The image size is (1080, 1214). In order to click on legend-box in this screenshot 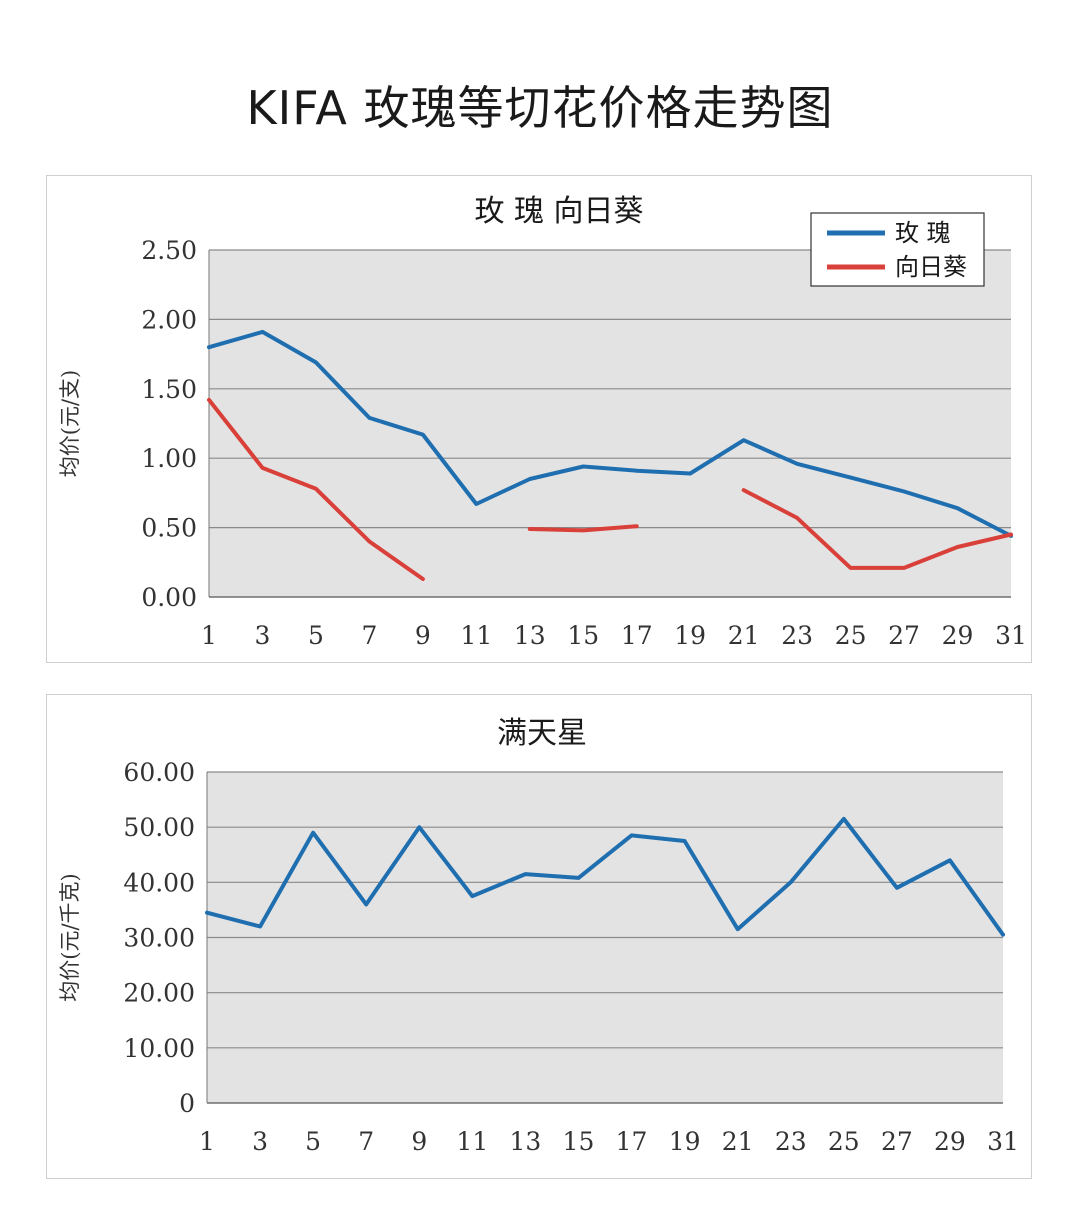, I will do `click(897, 249)`.